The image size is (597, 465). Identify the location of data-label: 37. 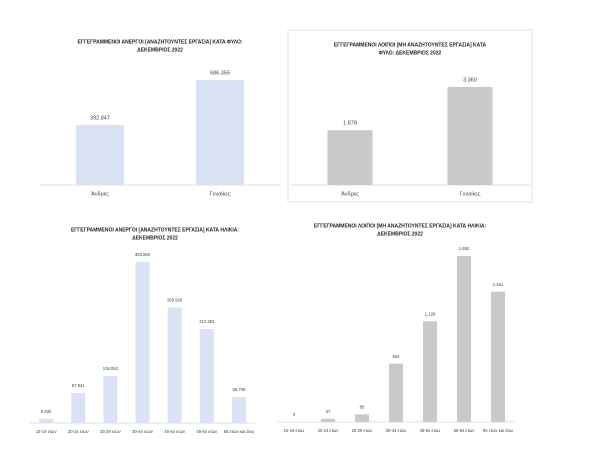
(328, 411).